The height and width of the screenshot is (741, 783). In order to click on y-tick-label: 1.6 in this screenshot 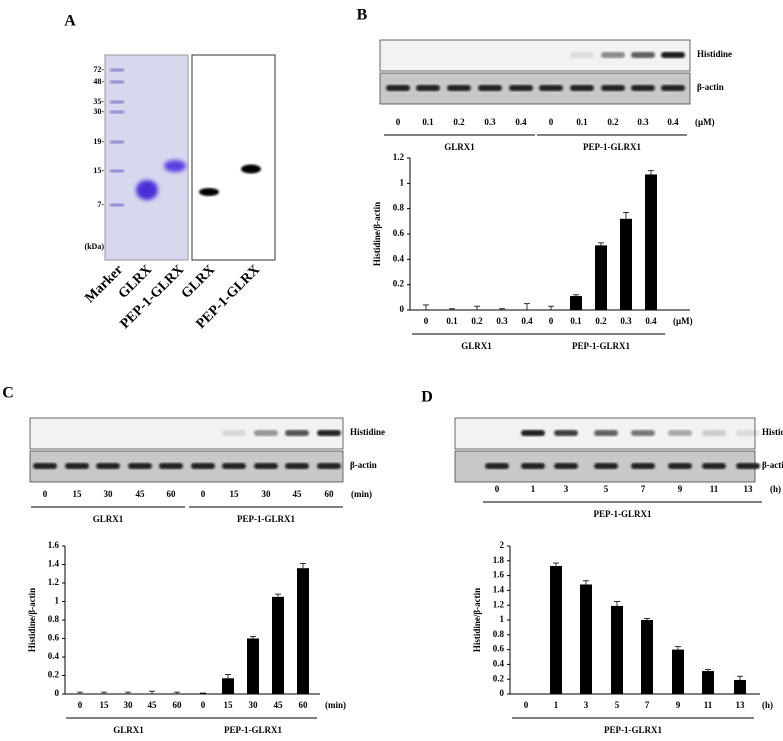, I will do `click(499, 575)`.